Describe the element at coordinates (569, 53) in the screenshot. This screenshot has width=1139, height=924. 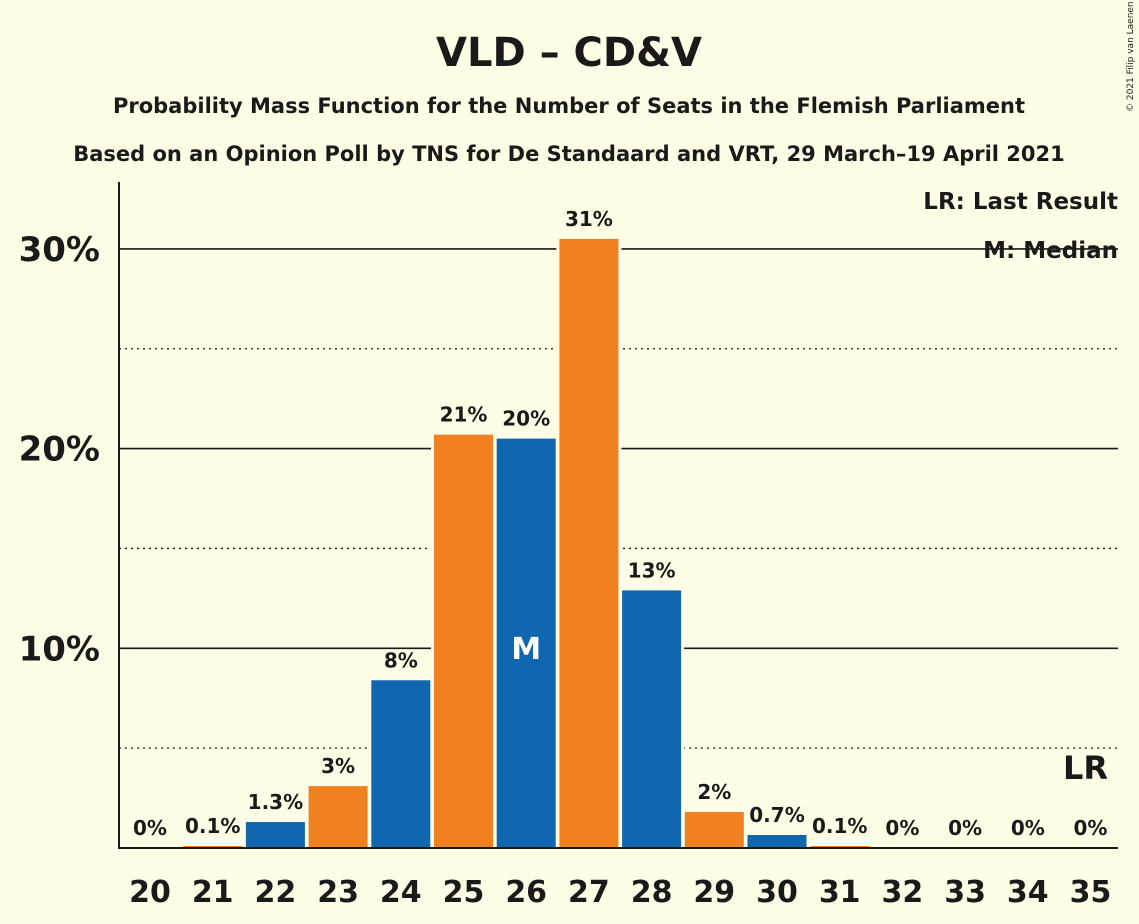
I see `chart-title: VLD – CD&V` at that location.